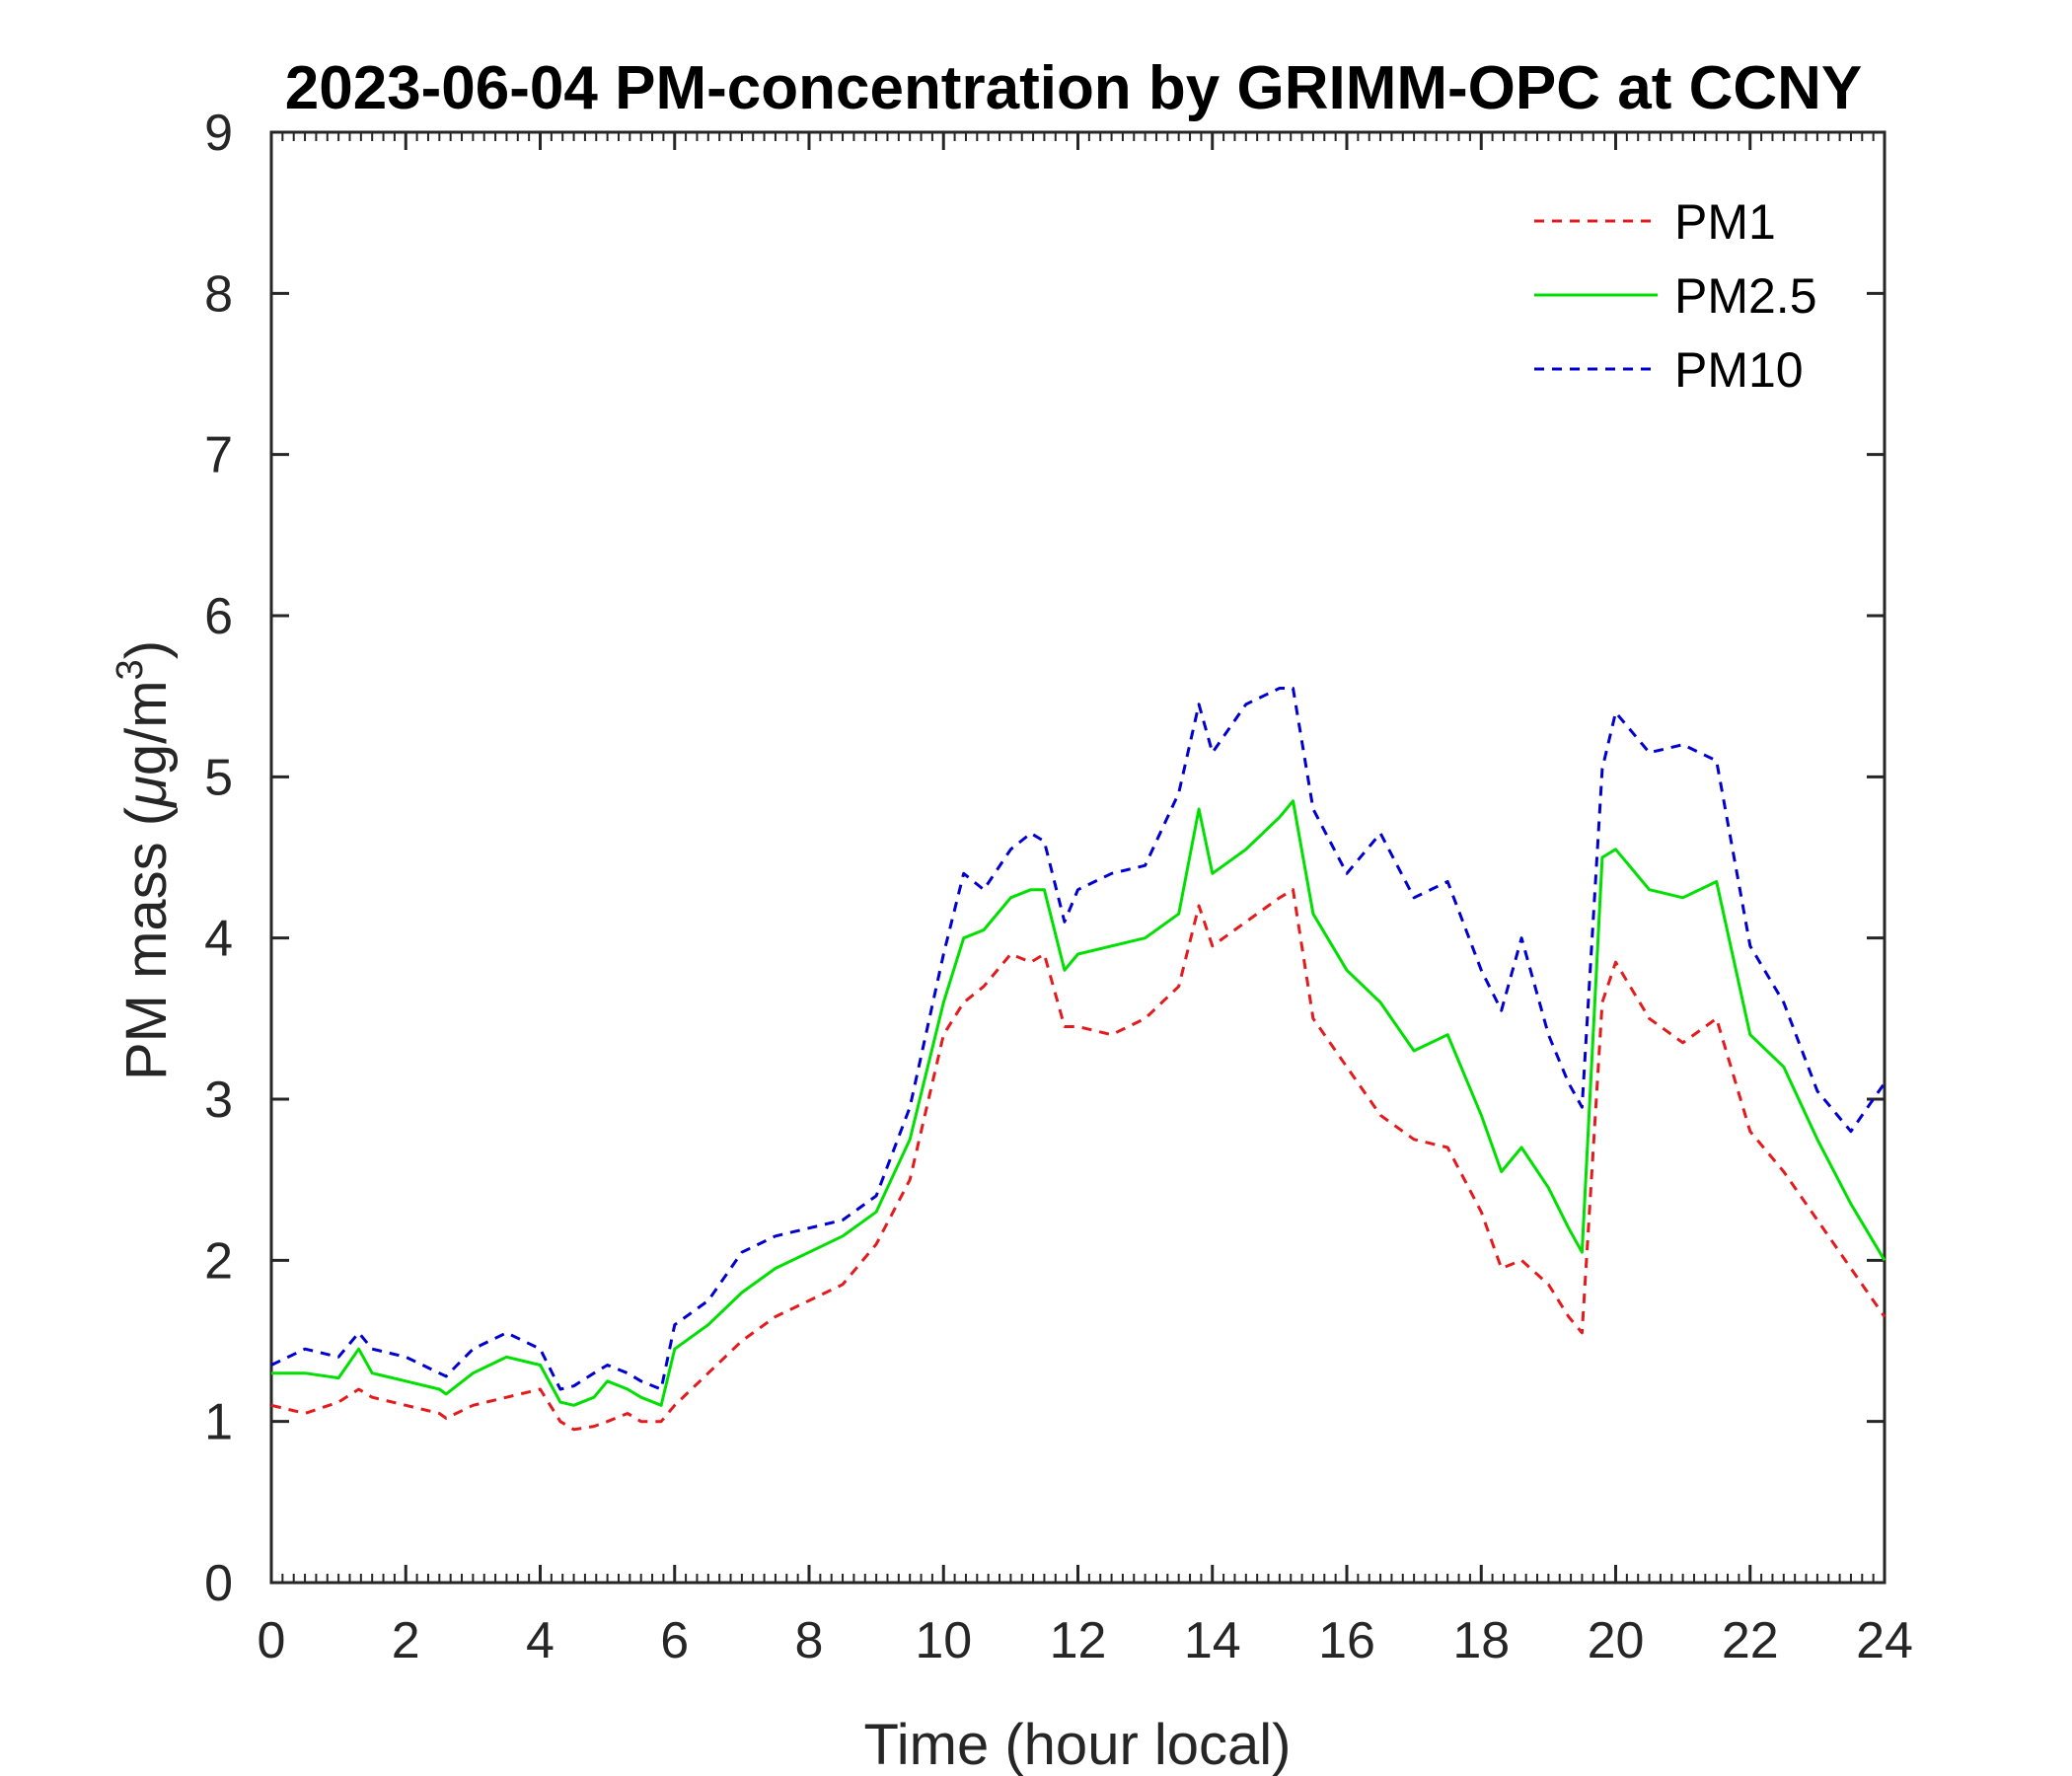  I want to click on y-tick-label: 7, so click(218, 455).